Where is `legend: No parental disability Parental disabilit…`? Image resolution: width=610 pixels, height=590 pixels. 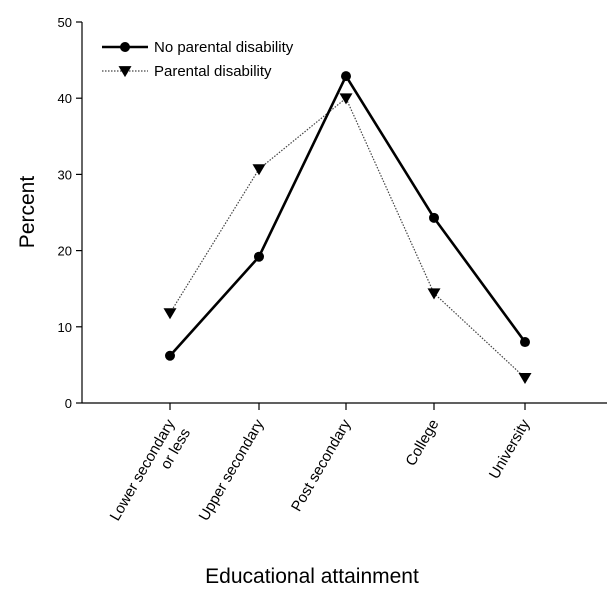
legend: No parental disability Parental disabilit… is located at coordinates (198, 59).